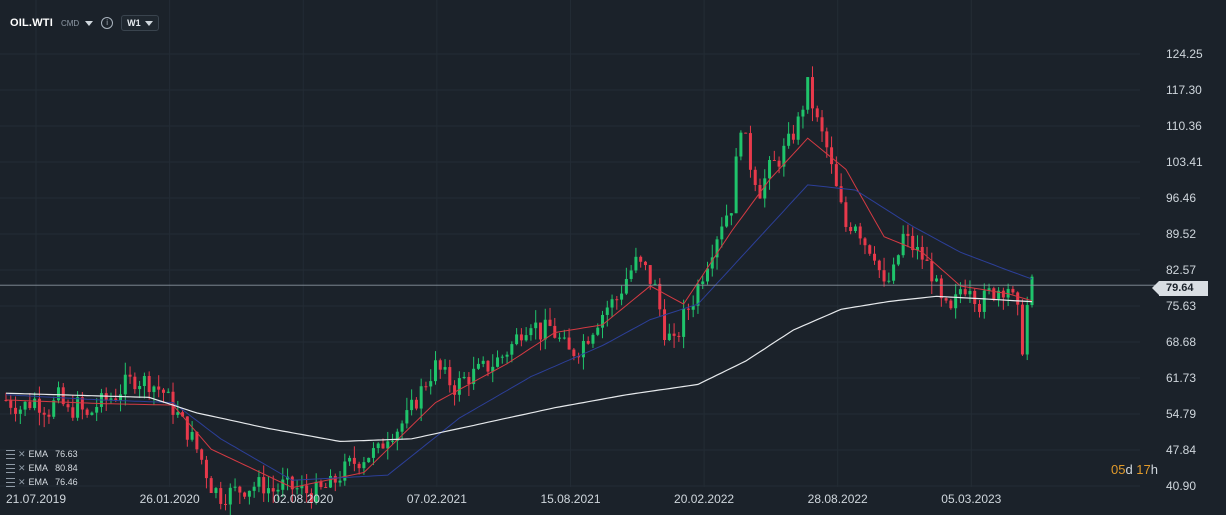 Image resolution: width=1226 pixels, height=515 pixels. Describe the element at coordinates (1184, 126) in the screenshot. I see `y-tick-label: 110.36` at that location.